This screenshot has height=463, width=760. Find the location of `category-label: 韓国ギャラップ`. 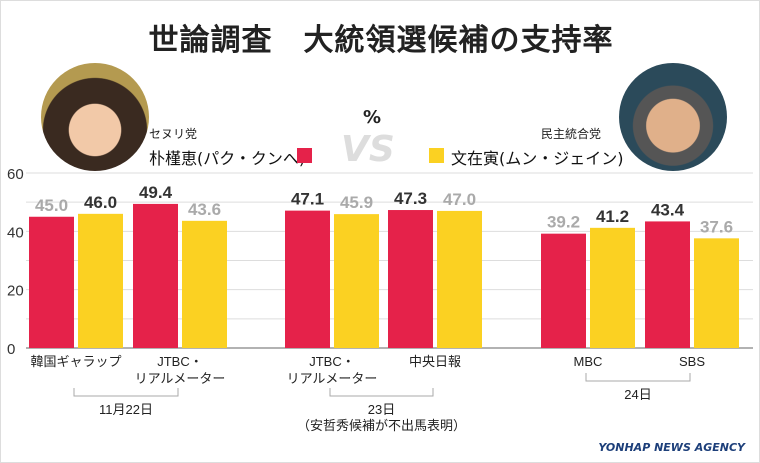

category-label: 韓国ギャラップ is located at coordinates (75, 361).